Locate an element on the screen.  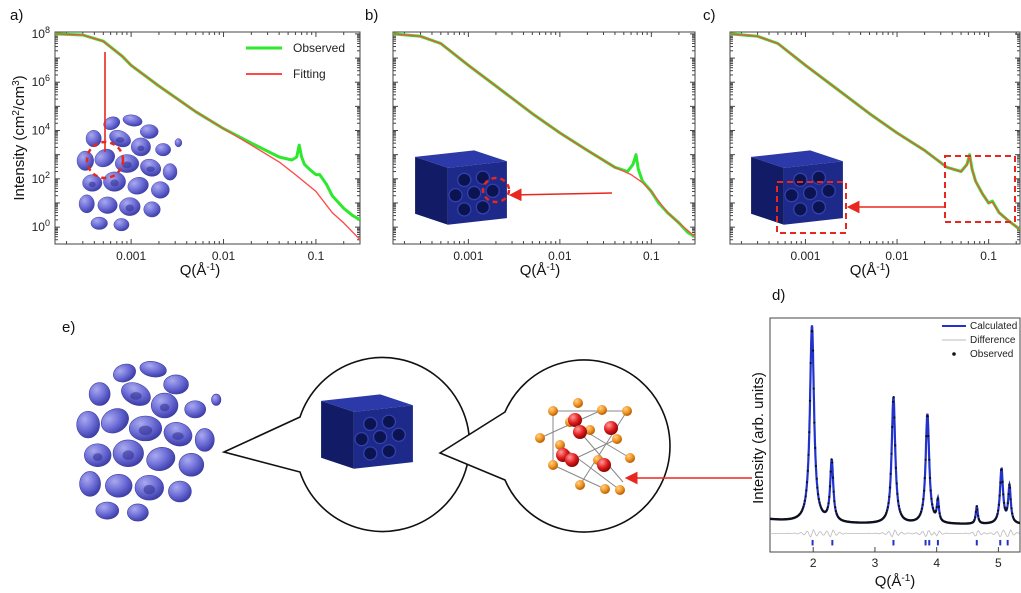
panel-label-a: a) is located at coordinates (16, 15).